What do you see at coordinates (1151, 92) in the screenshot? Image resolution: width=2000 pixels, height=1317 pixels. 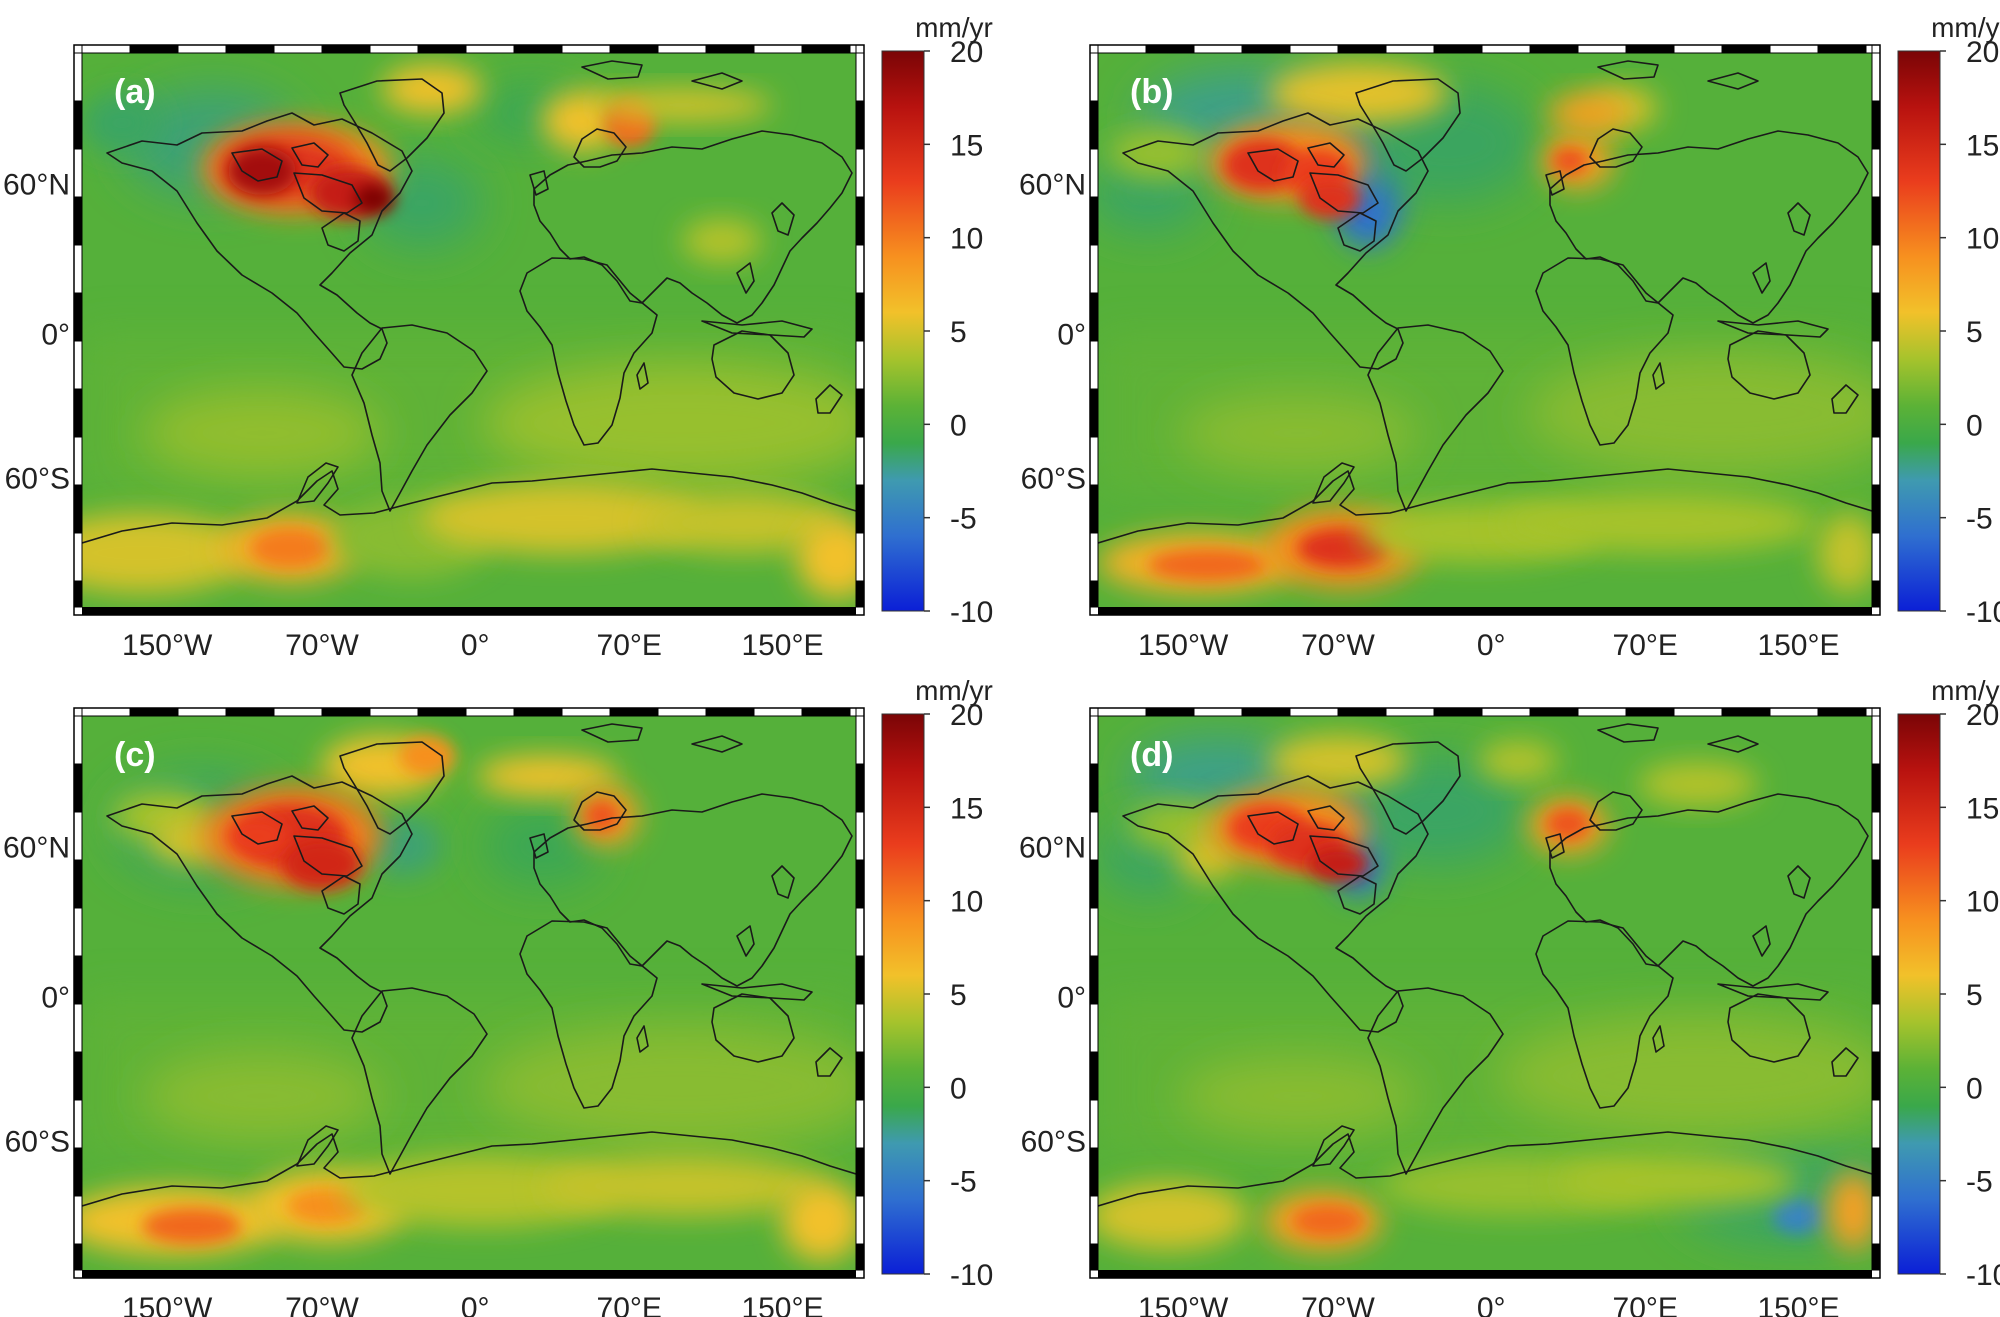 I see `panel-label: (b)` at bounding box center [1151, 92].